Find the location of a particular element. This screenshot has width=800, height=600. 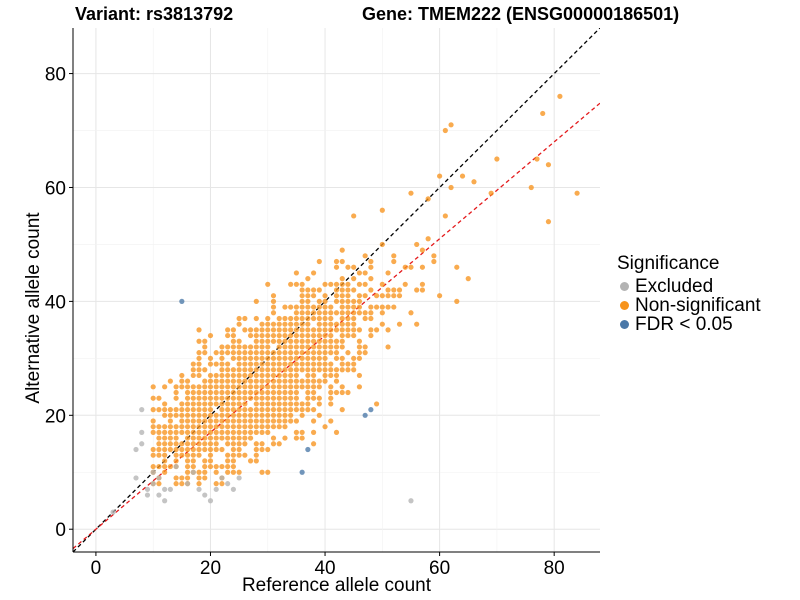

gene-title: Gene: TMEM222 (ENSG00000186501) is located at coordinates (521, 14).